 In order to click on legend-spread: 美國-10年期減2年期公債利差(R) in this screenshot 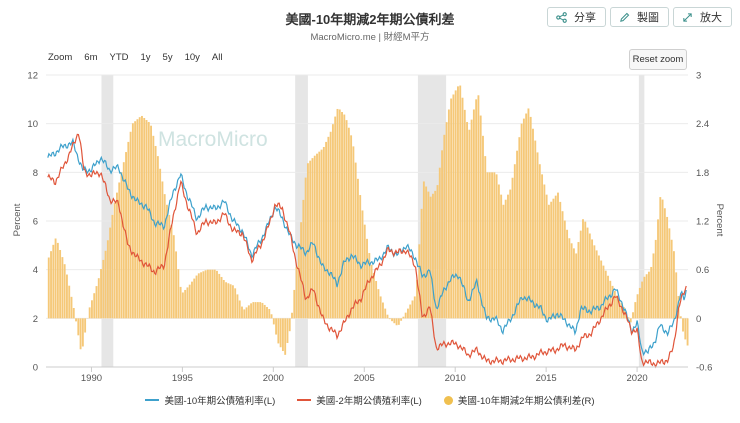, I will do `click(519, 400)`.